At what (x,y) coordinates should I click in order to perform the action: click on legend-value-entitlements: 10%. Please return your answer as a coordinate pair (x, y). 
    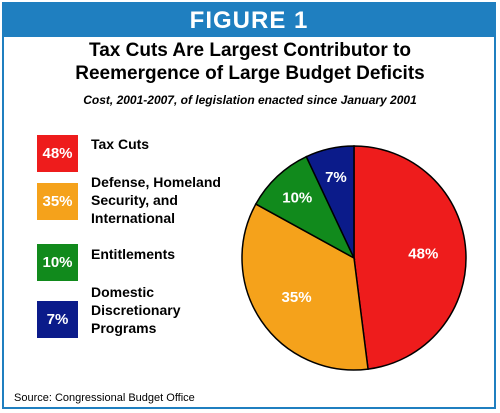
    Looking at the image, I should click on (57, 262).